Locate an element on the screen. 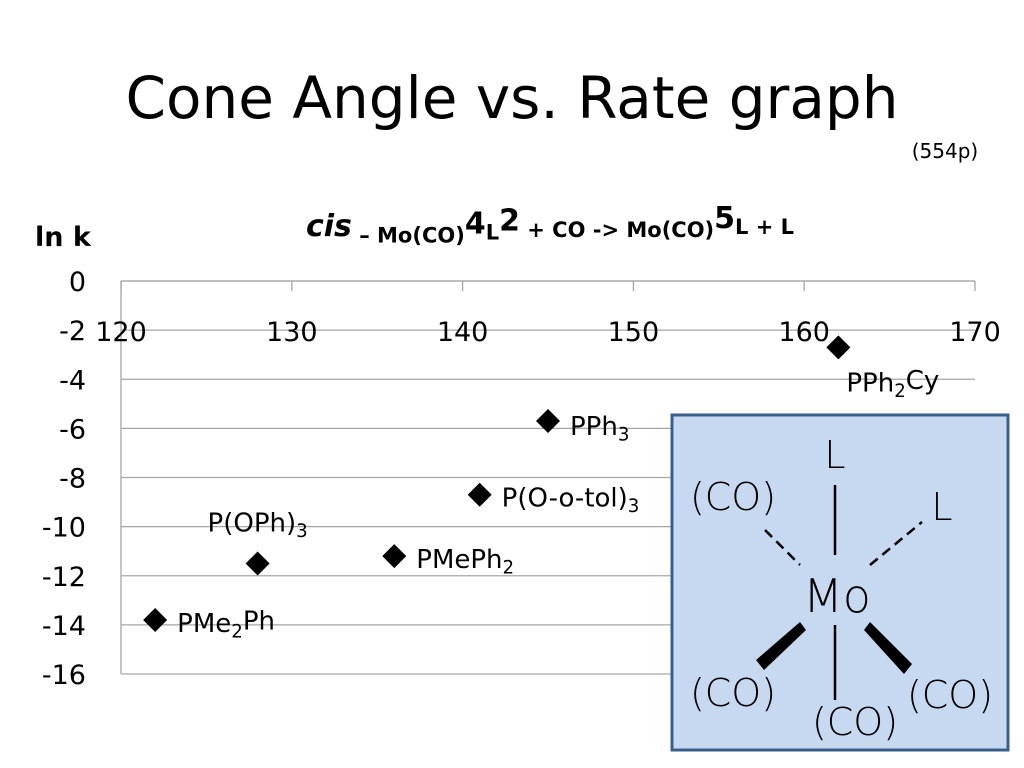 The width and height of the screenshot is (1024, 768). chart-title: cis – Mo(CO)4L2 + CO -> Mo(CO)5L + L is located at coordinates (550, 224).